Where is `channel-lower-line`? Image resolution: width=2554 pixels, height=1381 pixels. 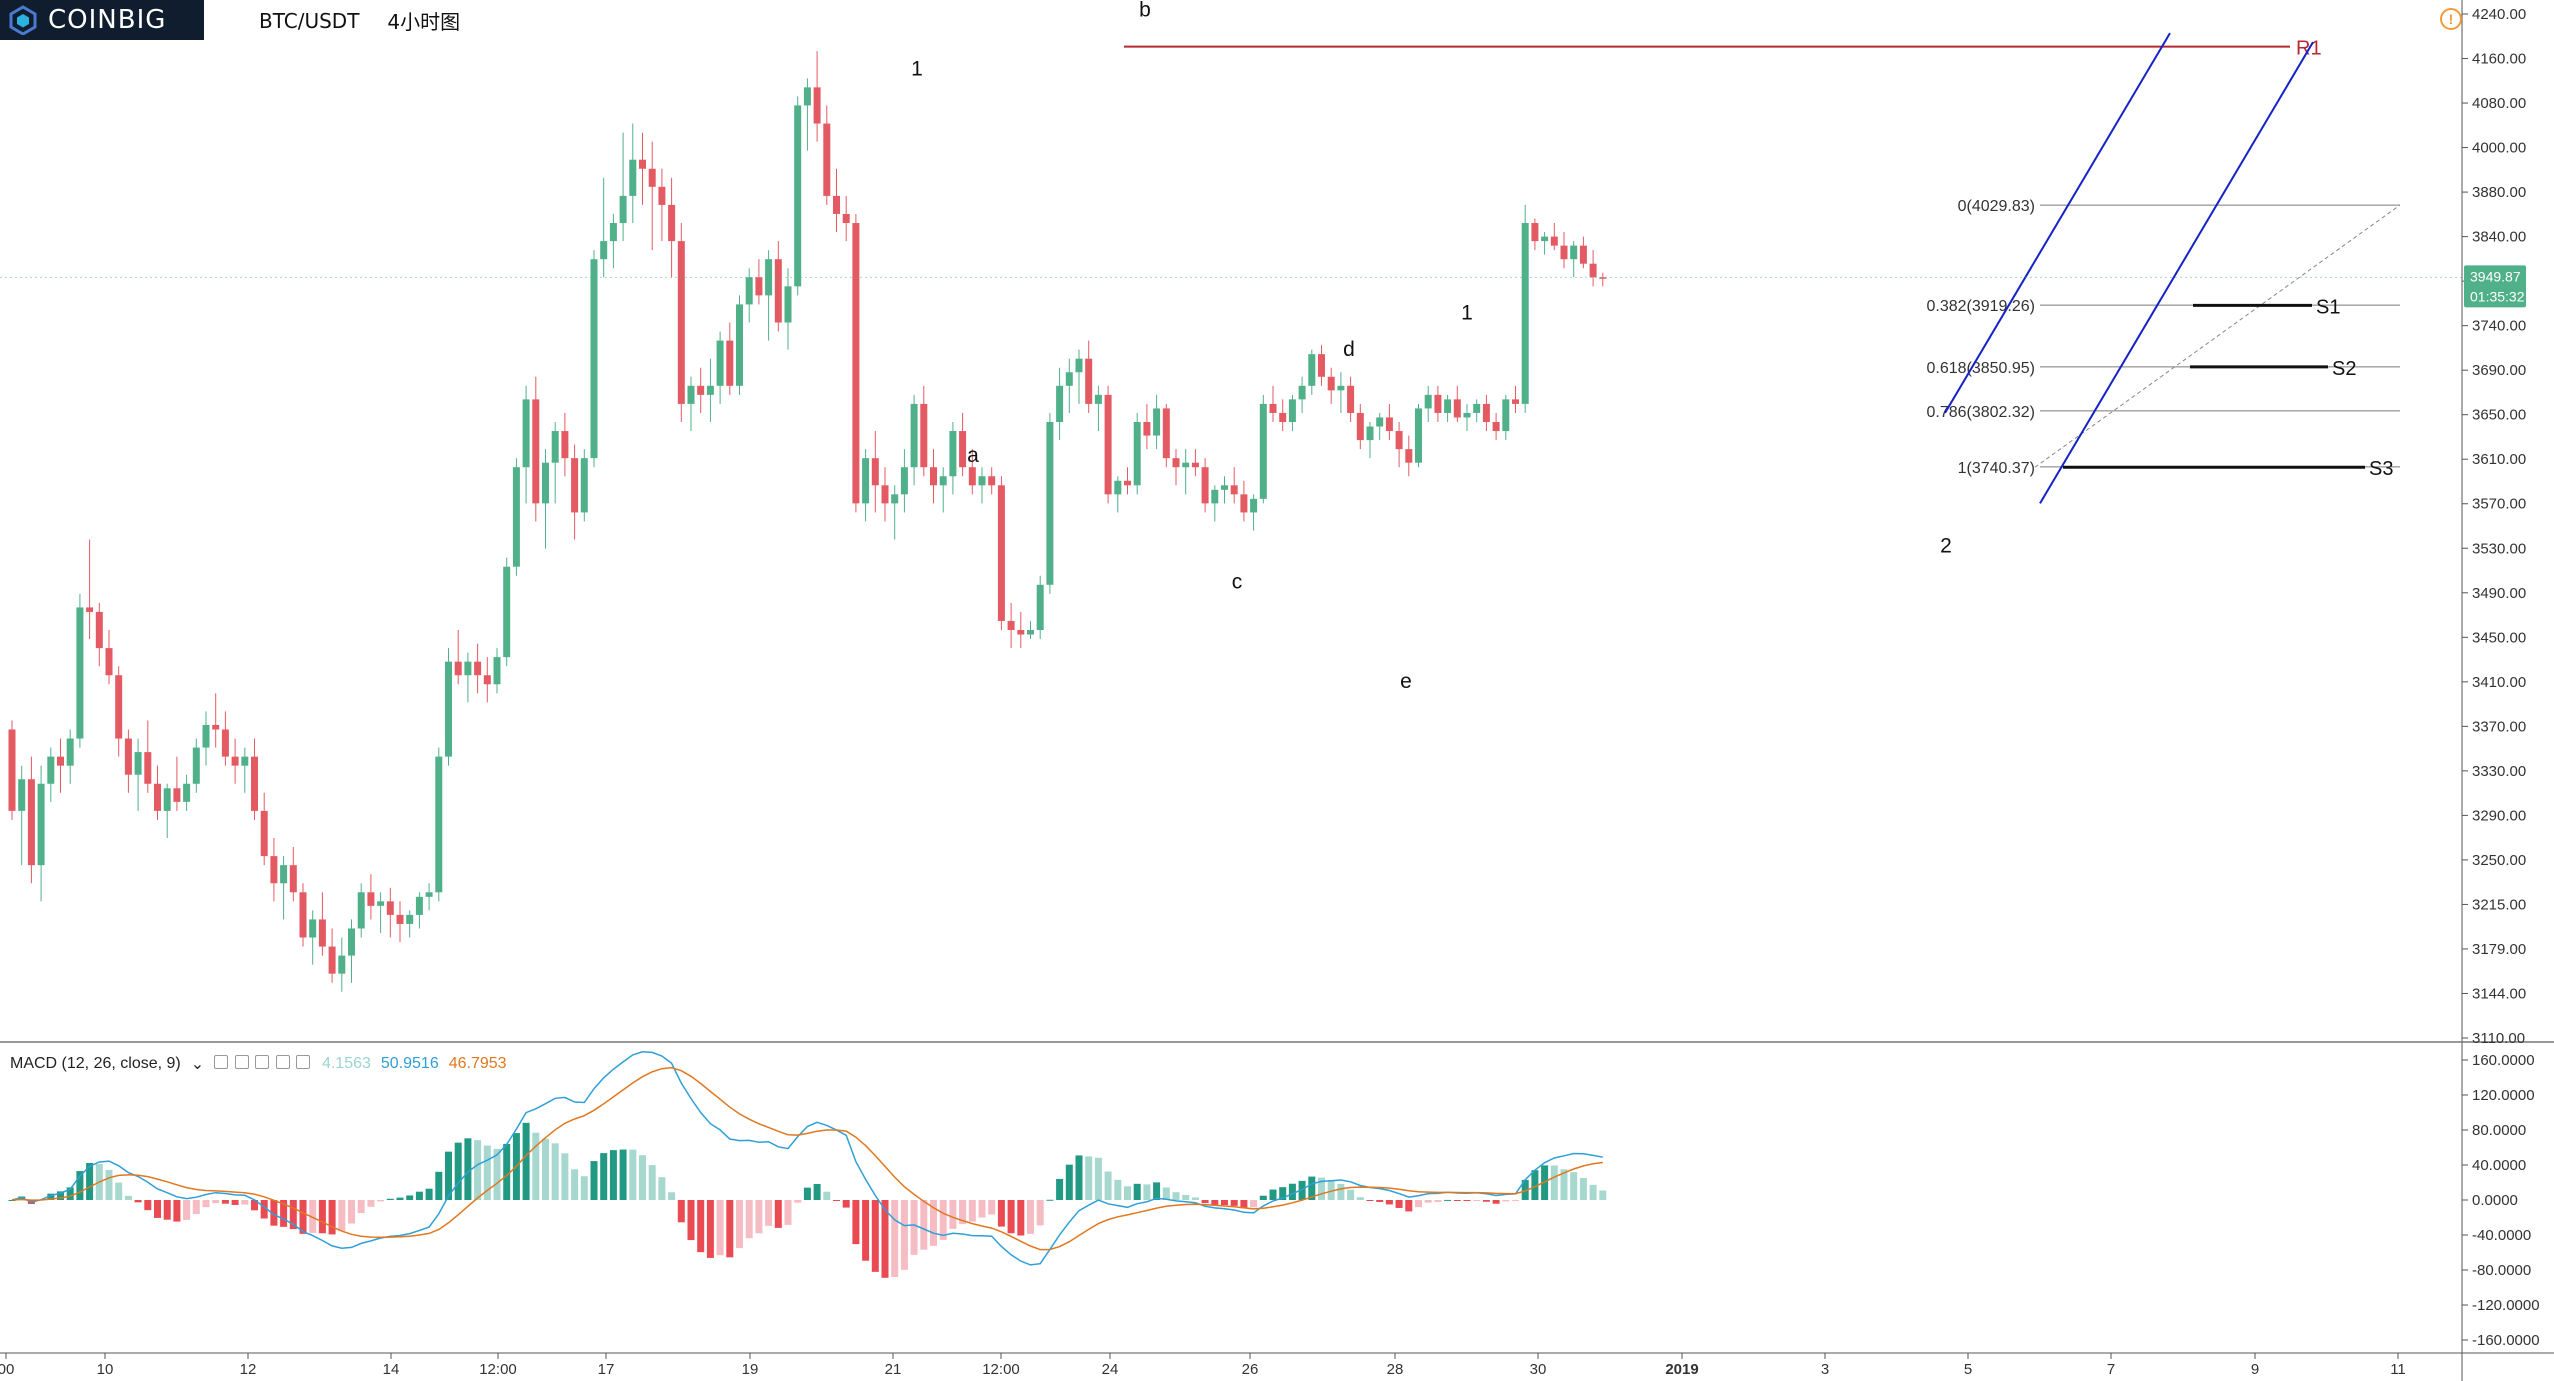
channel-lower-line is located at coordinates (2176, 272).